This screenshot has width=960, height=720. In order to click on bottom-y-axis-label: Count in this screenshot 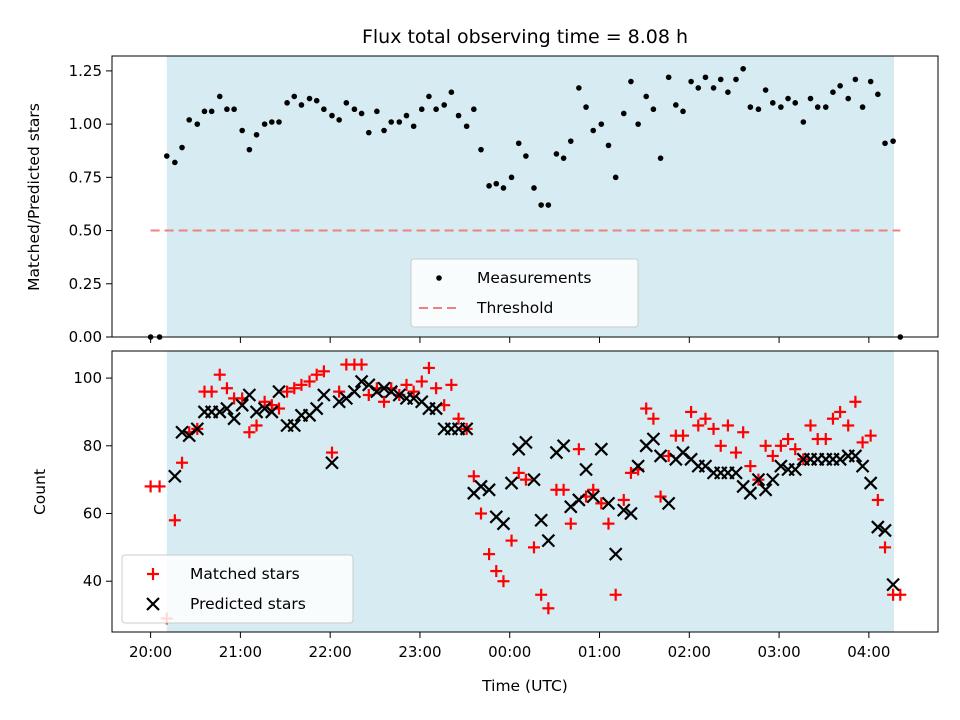, I will do `click(40, 492)`.